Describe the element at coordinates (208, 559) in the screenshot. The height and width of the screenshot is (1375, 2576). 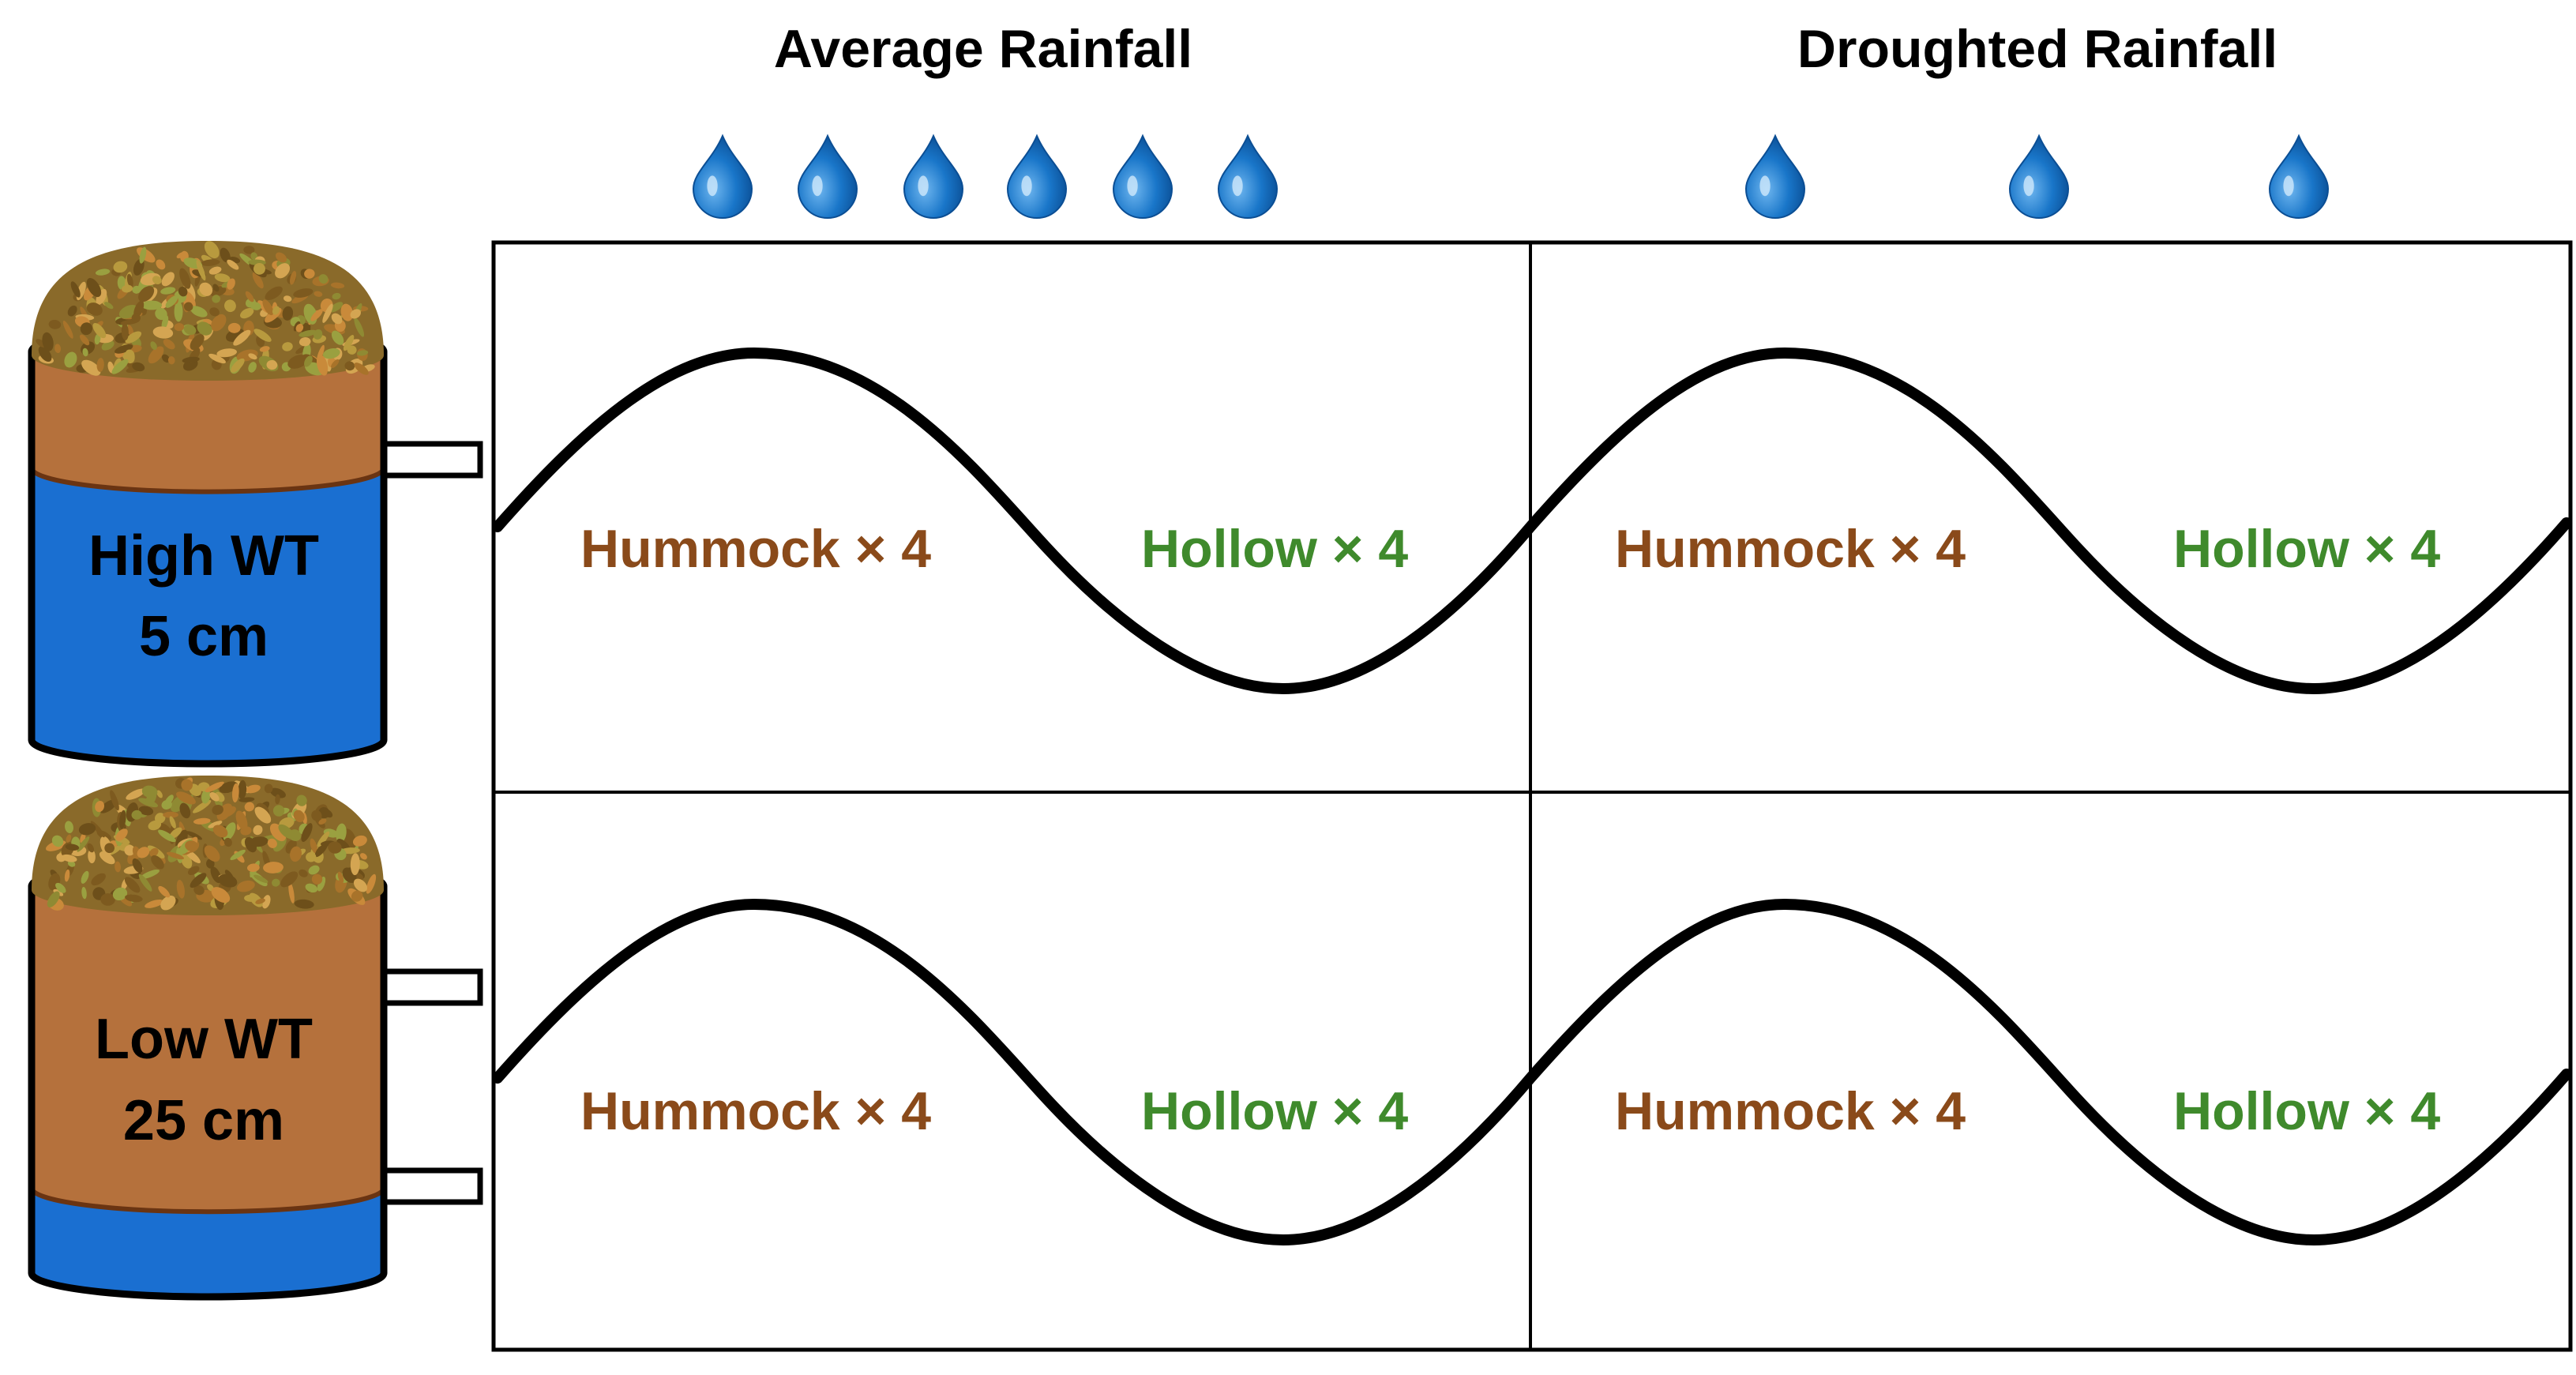
I see `cylinder-outline` at that location.